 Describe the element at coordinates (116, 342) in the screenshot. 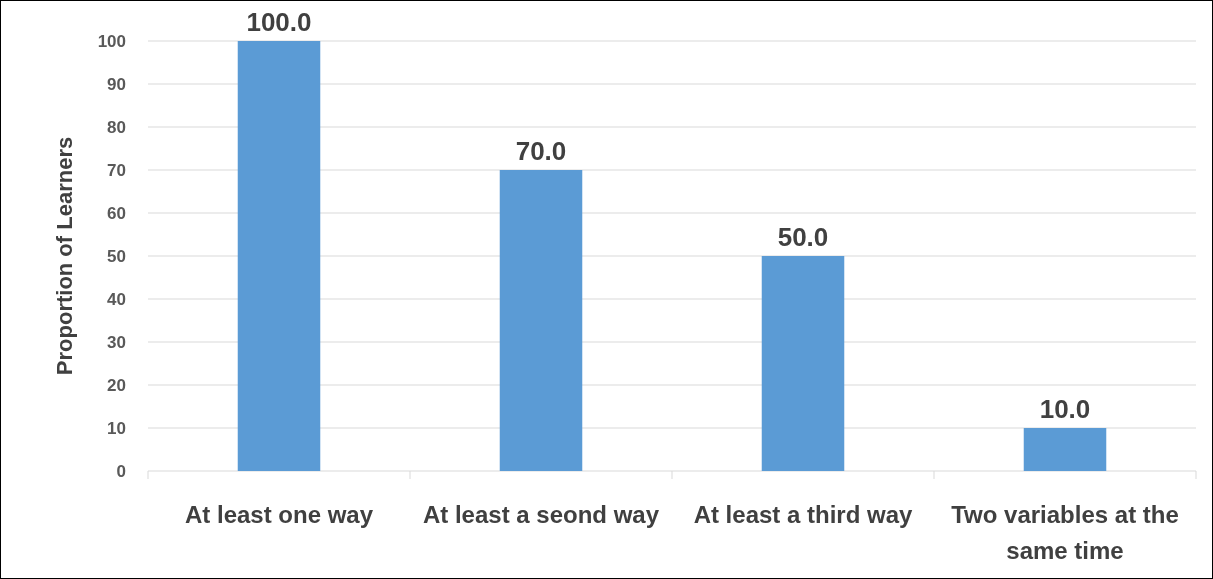

I see `y-tick-label: 30` at that location.